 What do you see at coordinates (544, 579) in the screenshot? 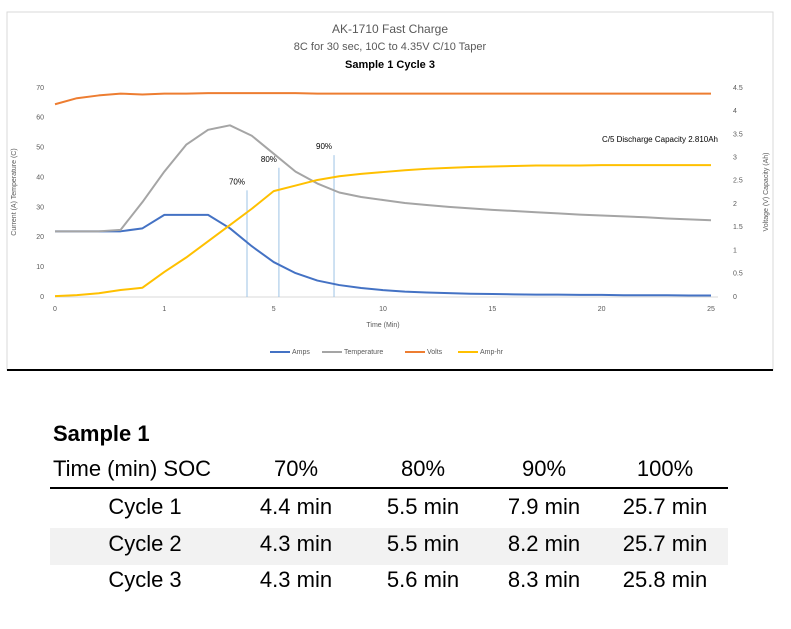
I see `table-cell: 8.3 min` at bounding box center [544, 579].